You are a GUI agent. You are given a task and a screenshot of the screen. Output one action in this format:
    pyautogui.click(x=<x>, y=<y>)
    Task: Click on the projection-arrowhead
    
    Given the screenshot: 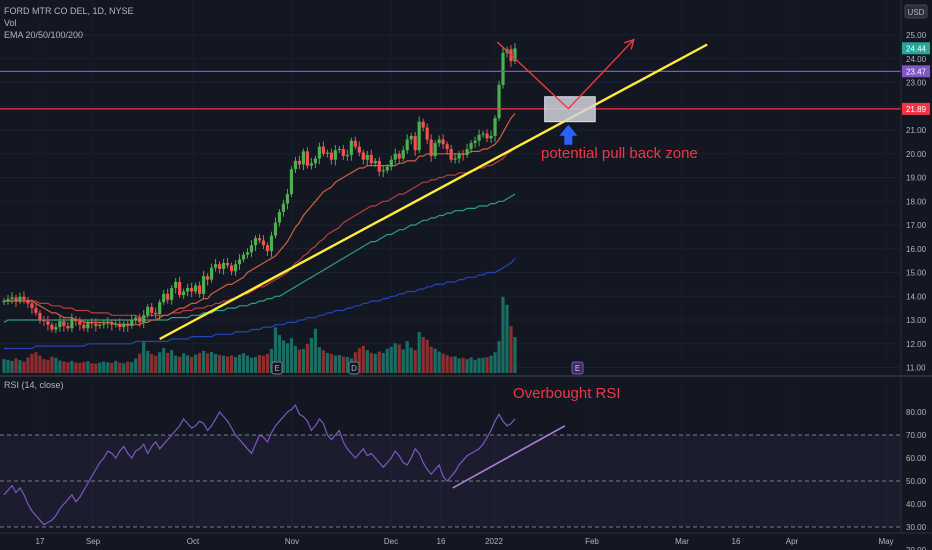 What is the action you would take?
    pyautogui.click(x=629, y=44)
    